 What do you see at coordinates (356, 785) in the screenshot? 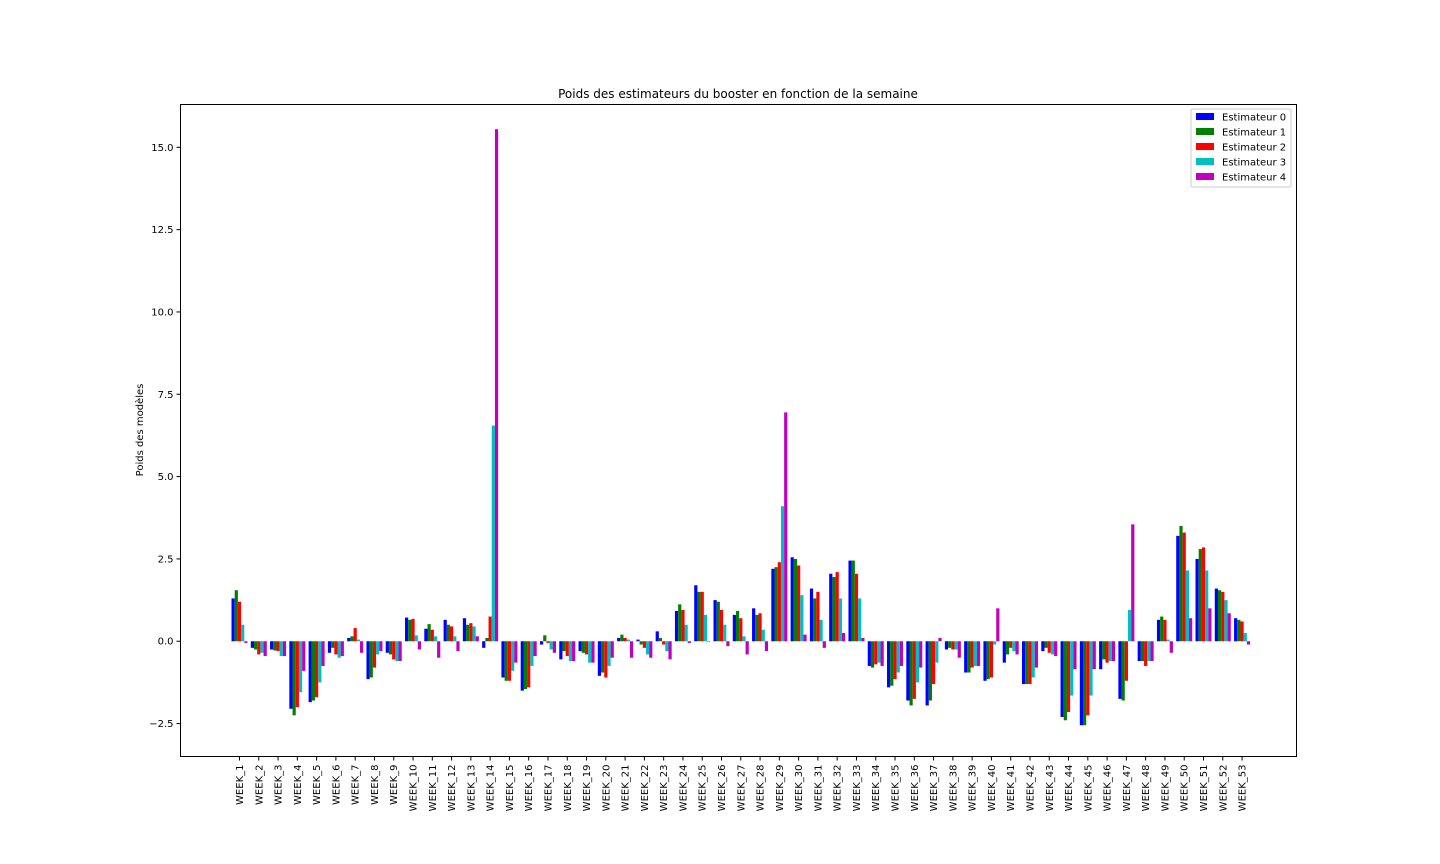
I see `x-tick-label: WEEK_7` at bounding box center [356, 785].